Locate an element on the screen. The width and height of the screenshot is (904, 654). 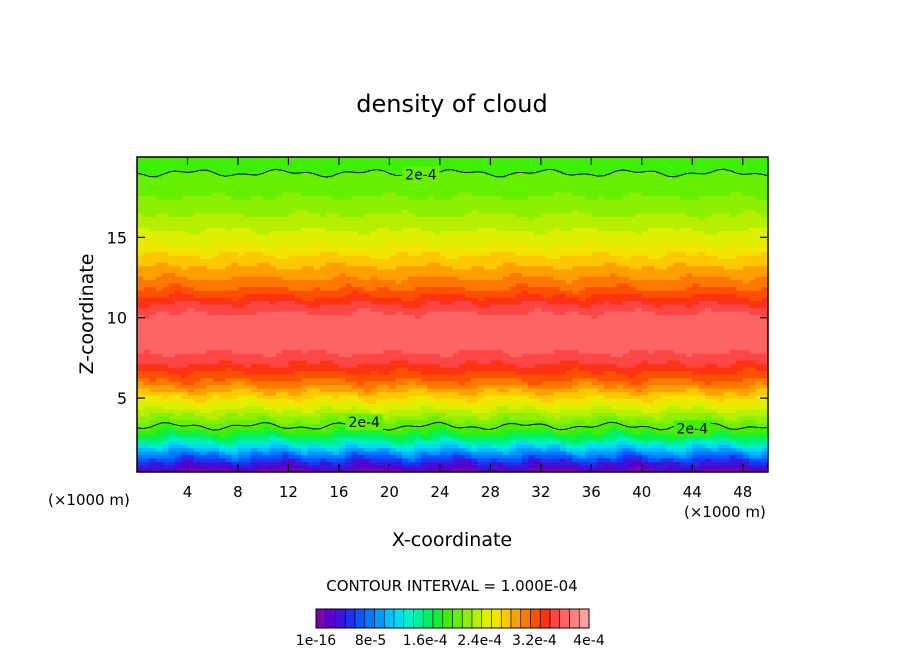
y-axis-label: Z-coordinate is located at coordinates (87, 314).